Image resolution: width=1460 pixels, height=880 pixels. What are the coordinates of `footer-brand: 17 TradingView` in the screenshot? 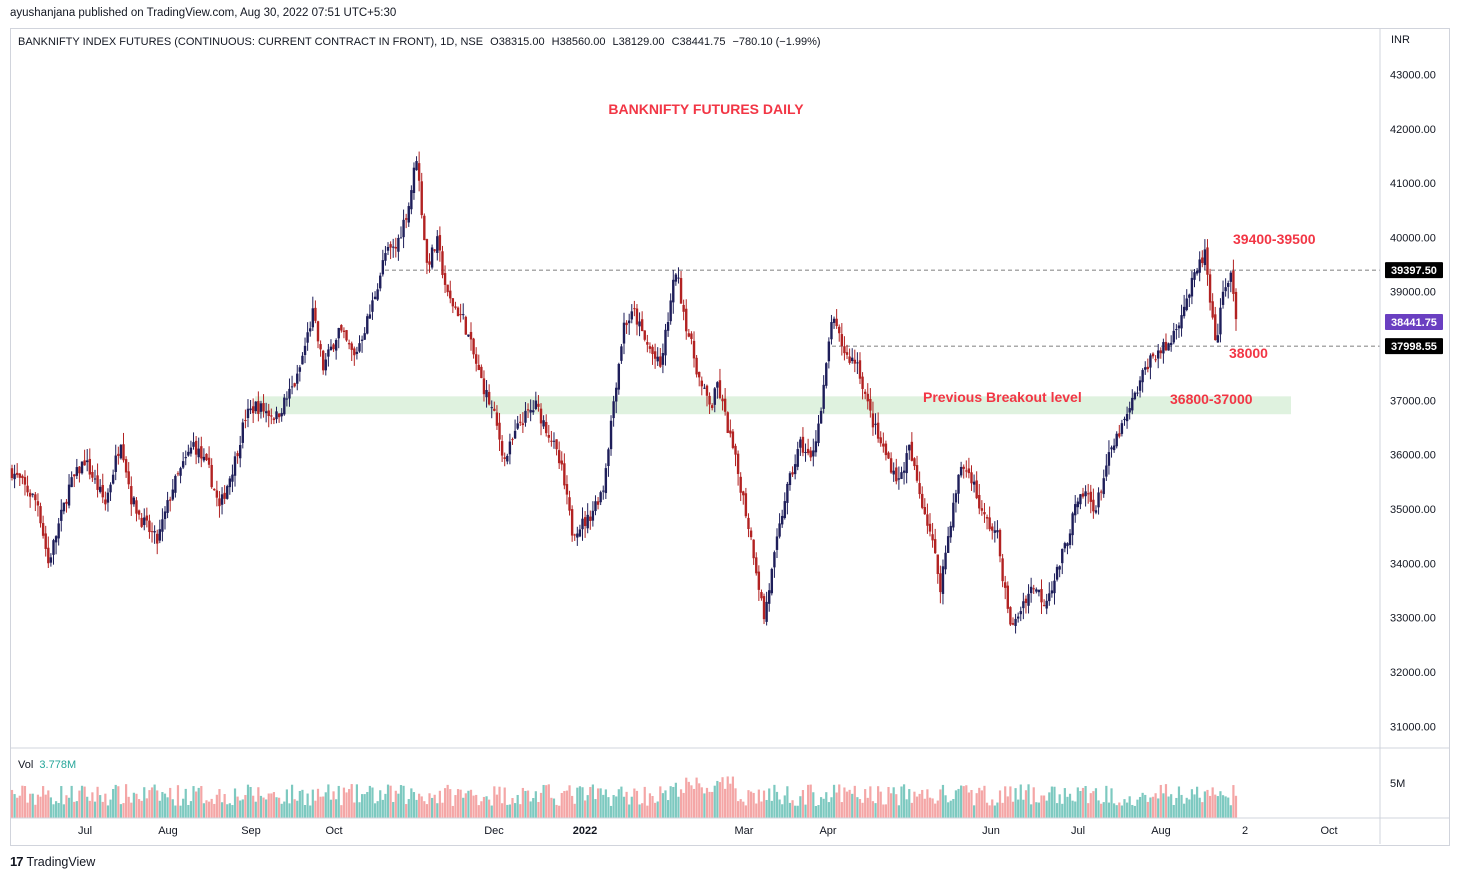 It's located at (52, 861).